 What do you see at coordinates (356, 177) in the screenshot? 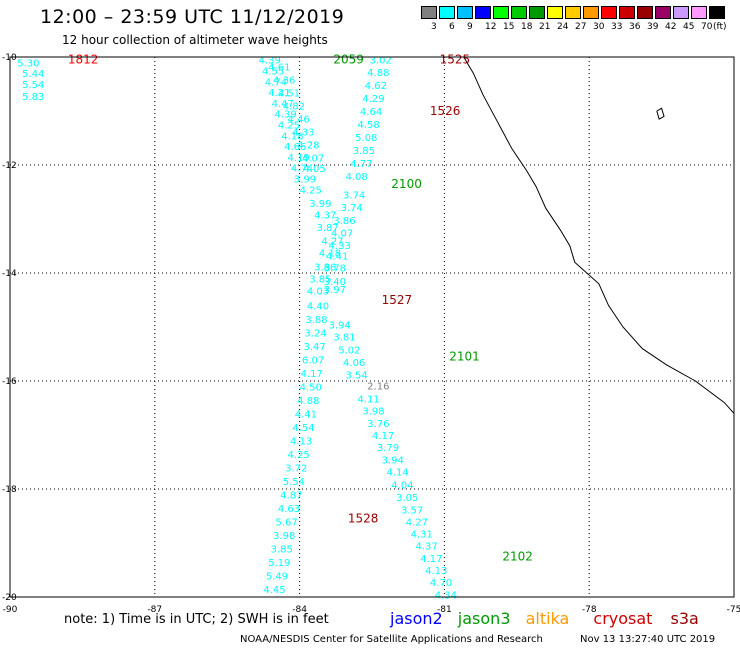
I see `wave-height-value: 4.08` at bounding box center [356, 177].